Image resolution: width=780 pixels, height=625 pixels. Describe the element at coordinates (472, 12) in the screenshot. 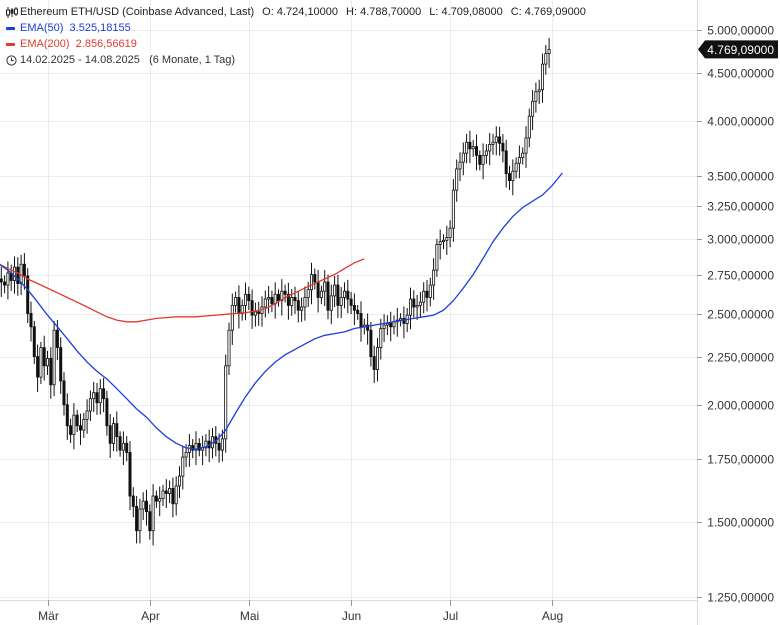

I see `low-value: 4.709,08000` at that location.